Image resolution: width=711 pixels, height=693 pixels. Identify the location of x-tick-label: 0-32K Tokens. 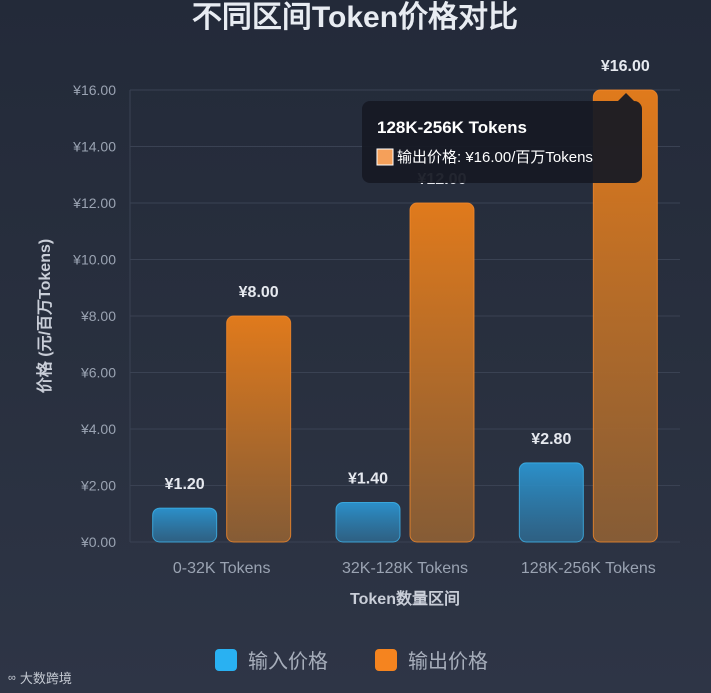
(222, 568).